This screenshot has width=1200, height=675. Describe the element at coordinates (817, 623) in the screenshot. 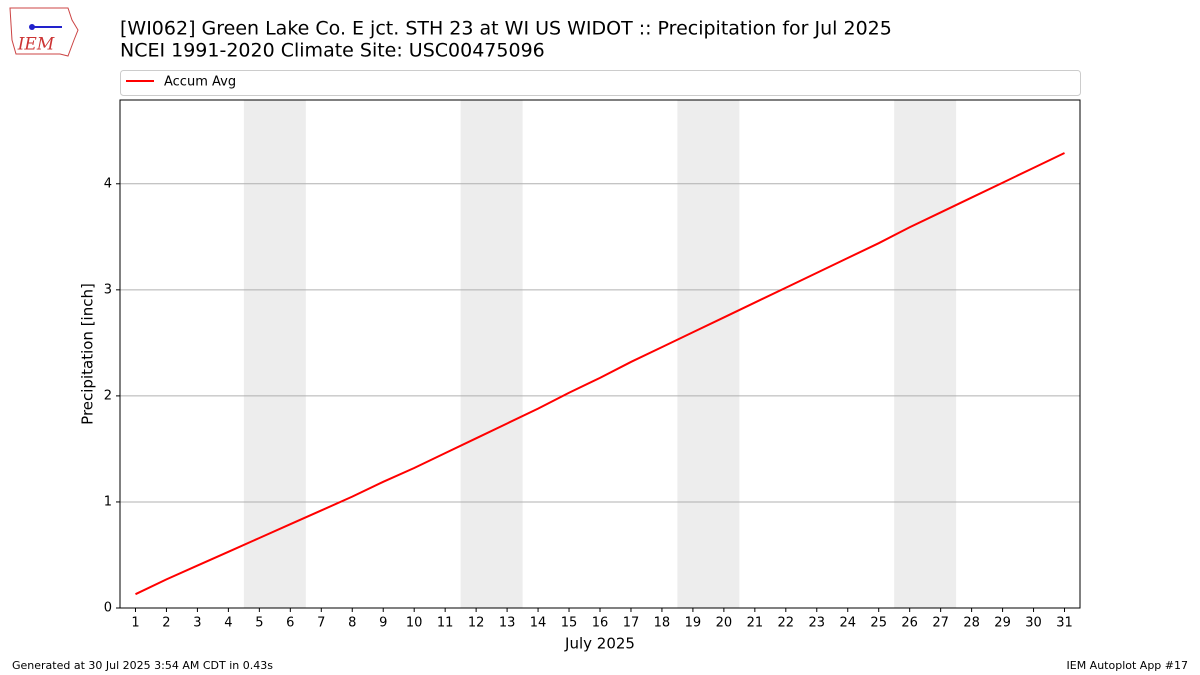

I see `x-tick-label: 23` at that location.